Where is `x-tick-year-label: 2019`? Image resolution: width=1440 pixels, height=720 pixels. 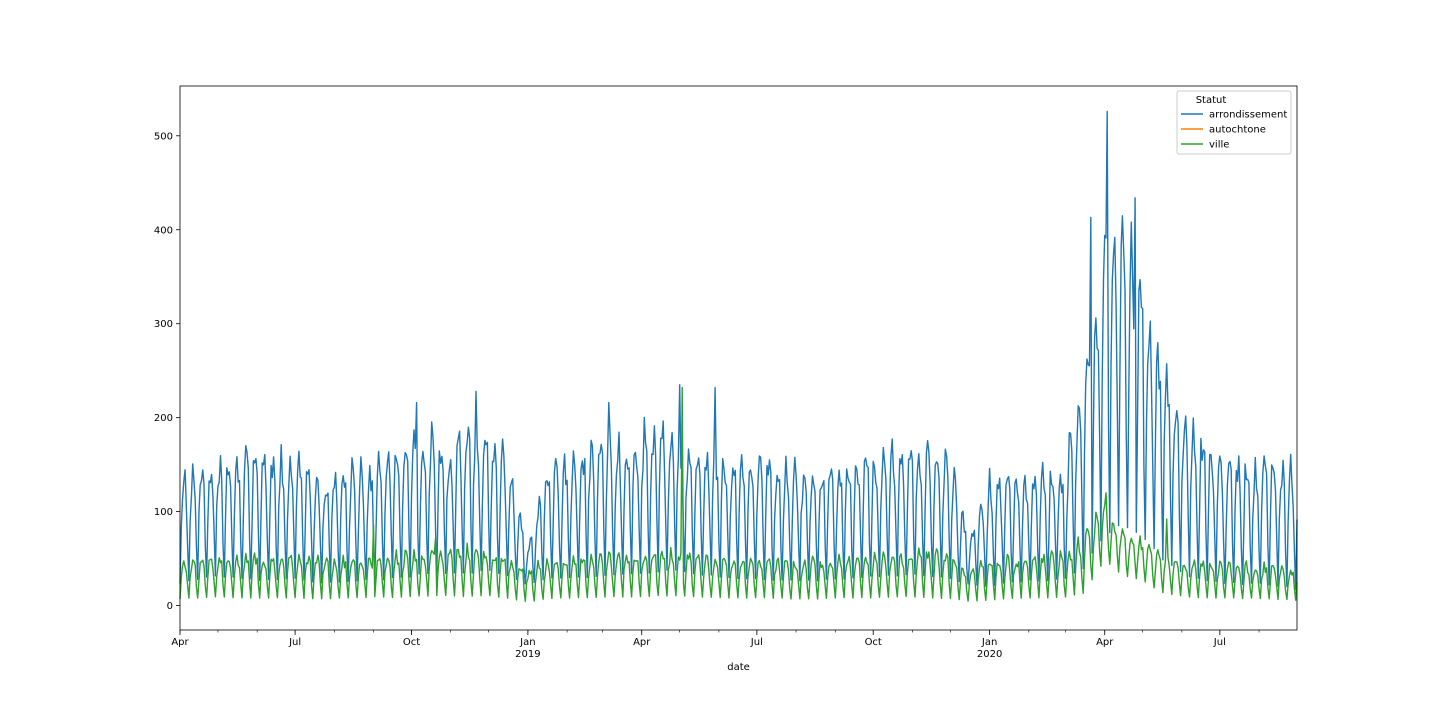
x-tick-year-label: 2019 is located at coordinates (527, 654).